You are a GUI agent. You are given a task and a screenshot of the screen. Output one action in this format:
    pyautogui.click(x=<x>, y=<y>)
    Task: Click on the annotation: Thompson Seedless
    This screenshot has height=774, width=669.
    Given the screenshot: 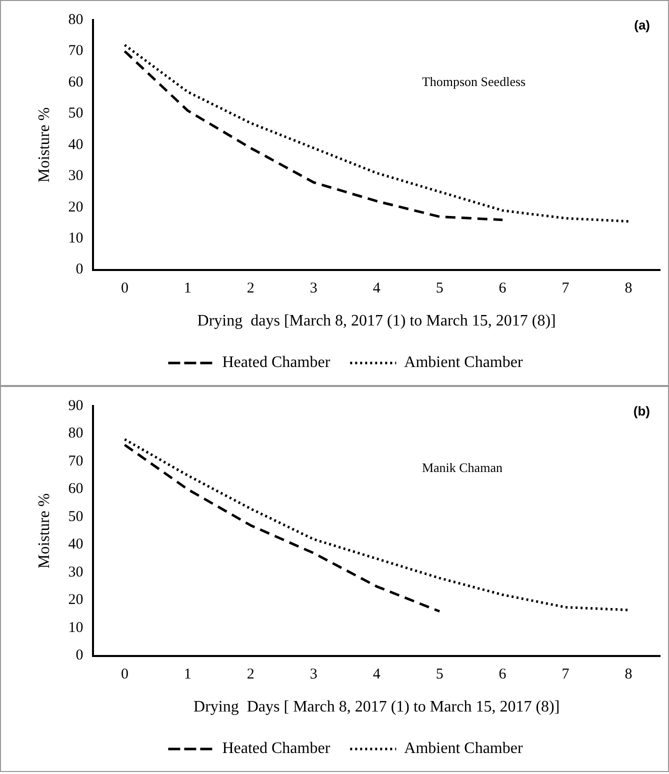 What is the action you would take?
    pyautogui.click(x=474, y=81)
    